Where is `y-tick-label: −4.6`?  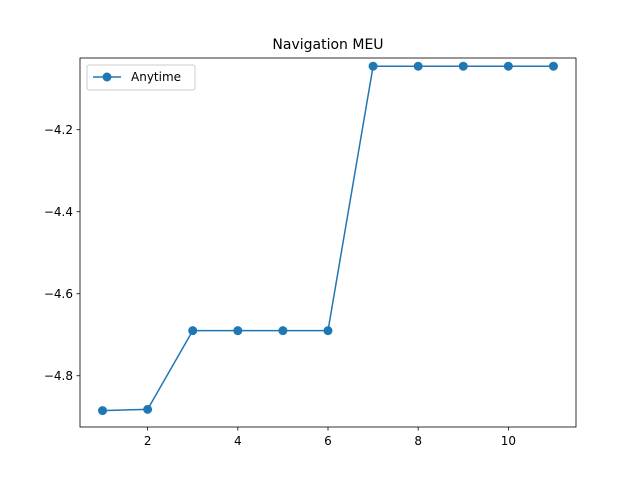
y-tick-label: −4.6 is located at coordinates (58, 294).